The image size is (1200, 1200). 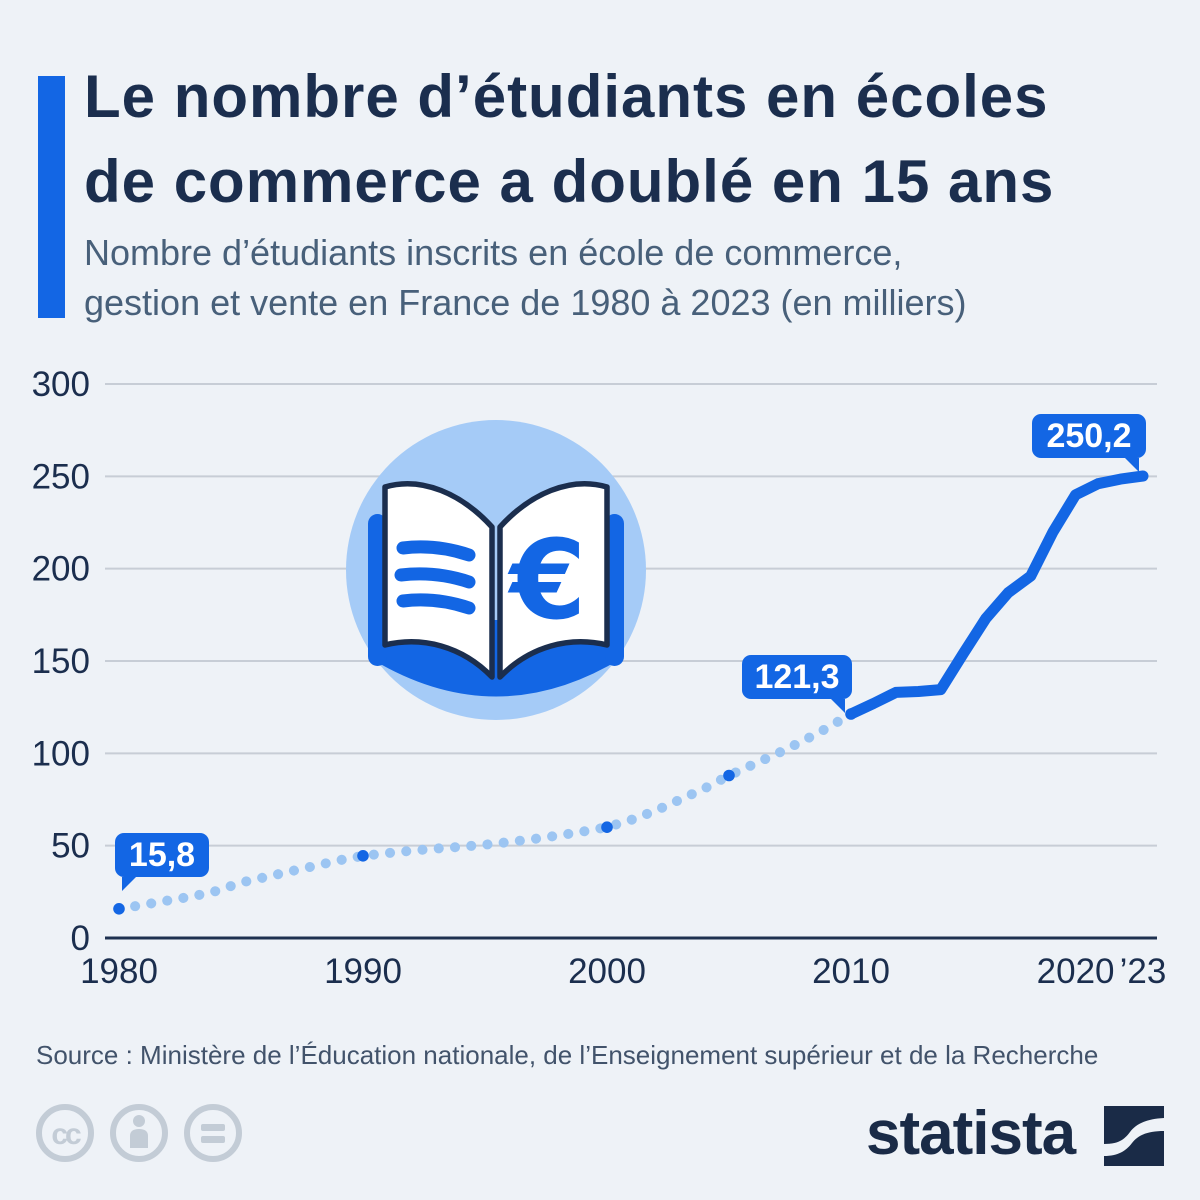 I want to click on value-label-2023: 250,2, so click(x=1089, y=443).